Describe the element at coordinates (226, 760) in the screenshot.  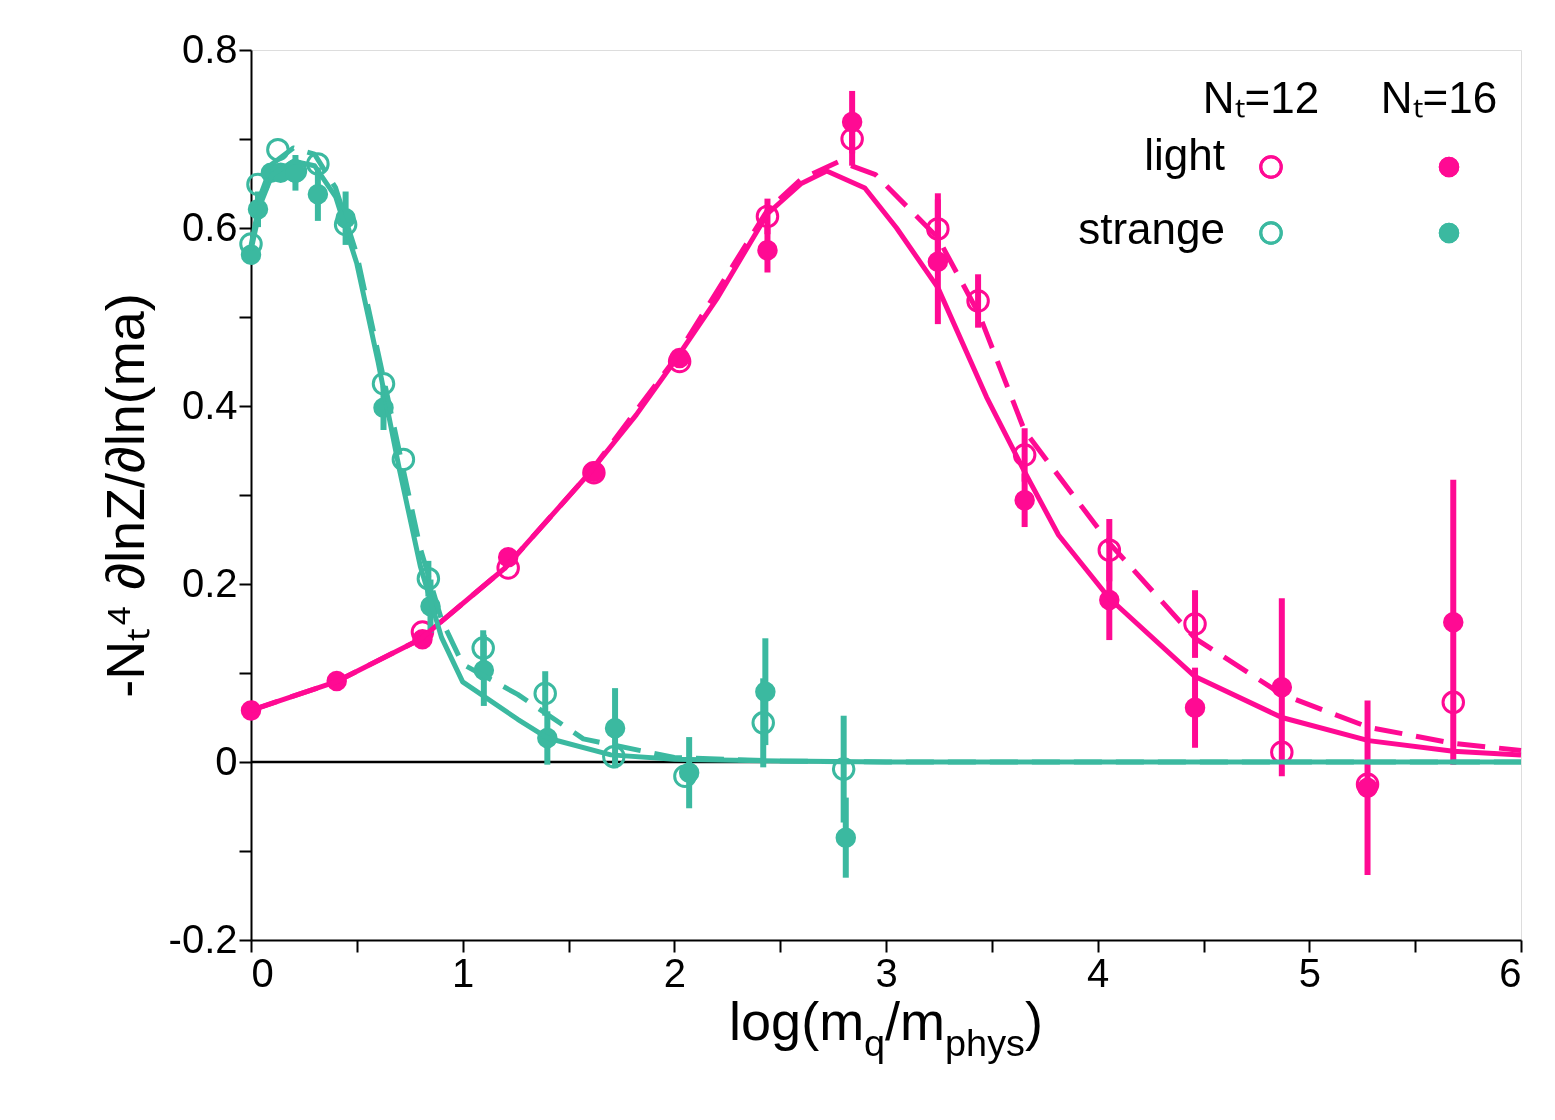
I see `y-tick-label: 0` at that location.